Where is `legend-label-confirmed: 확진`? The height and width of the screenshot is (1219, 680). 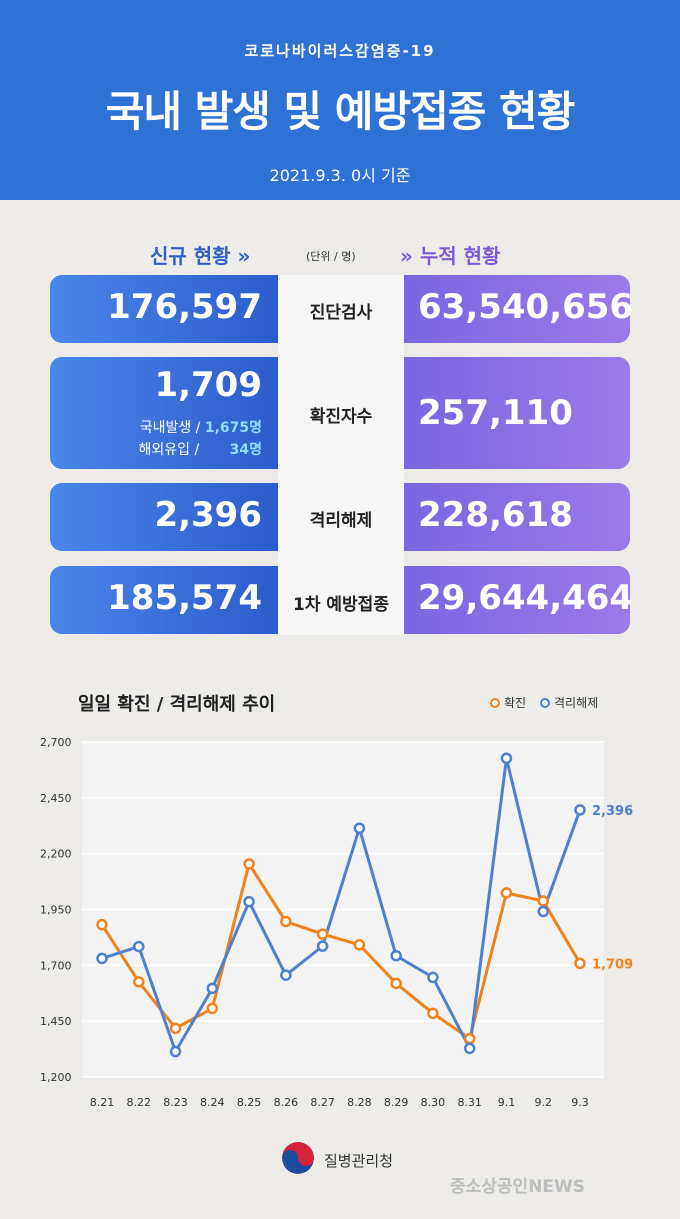
legend-label-confirmed: 확진 is located at coordinates (515, 703).